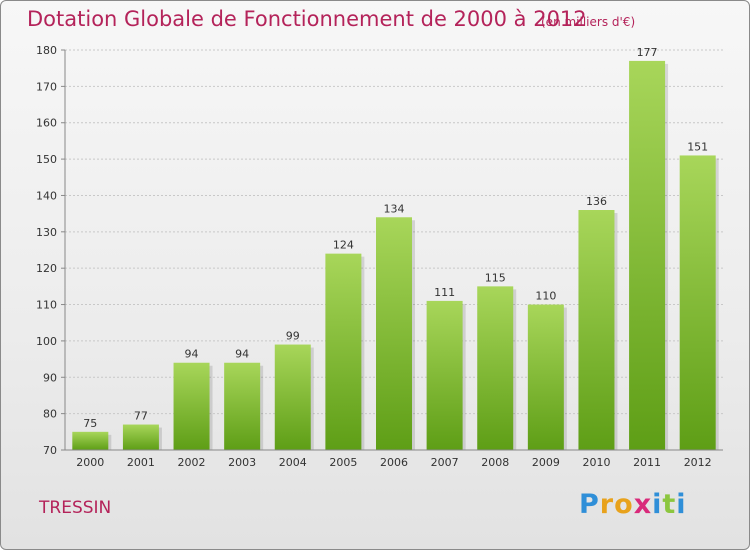 This screenshot has width=750, height=550. What do you see at coordinates (545, 296) in the screenshot?
I see `bar-value-label: 110` at bounding box center [545, 296].